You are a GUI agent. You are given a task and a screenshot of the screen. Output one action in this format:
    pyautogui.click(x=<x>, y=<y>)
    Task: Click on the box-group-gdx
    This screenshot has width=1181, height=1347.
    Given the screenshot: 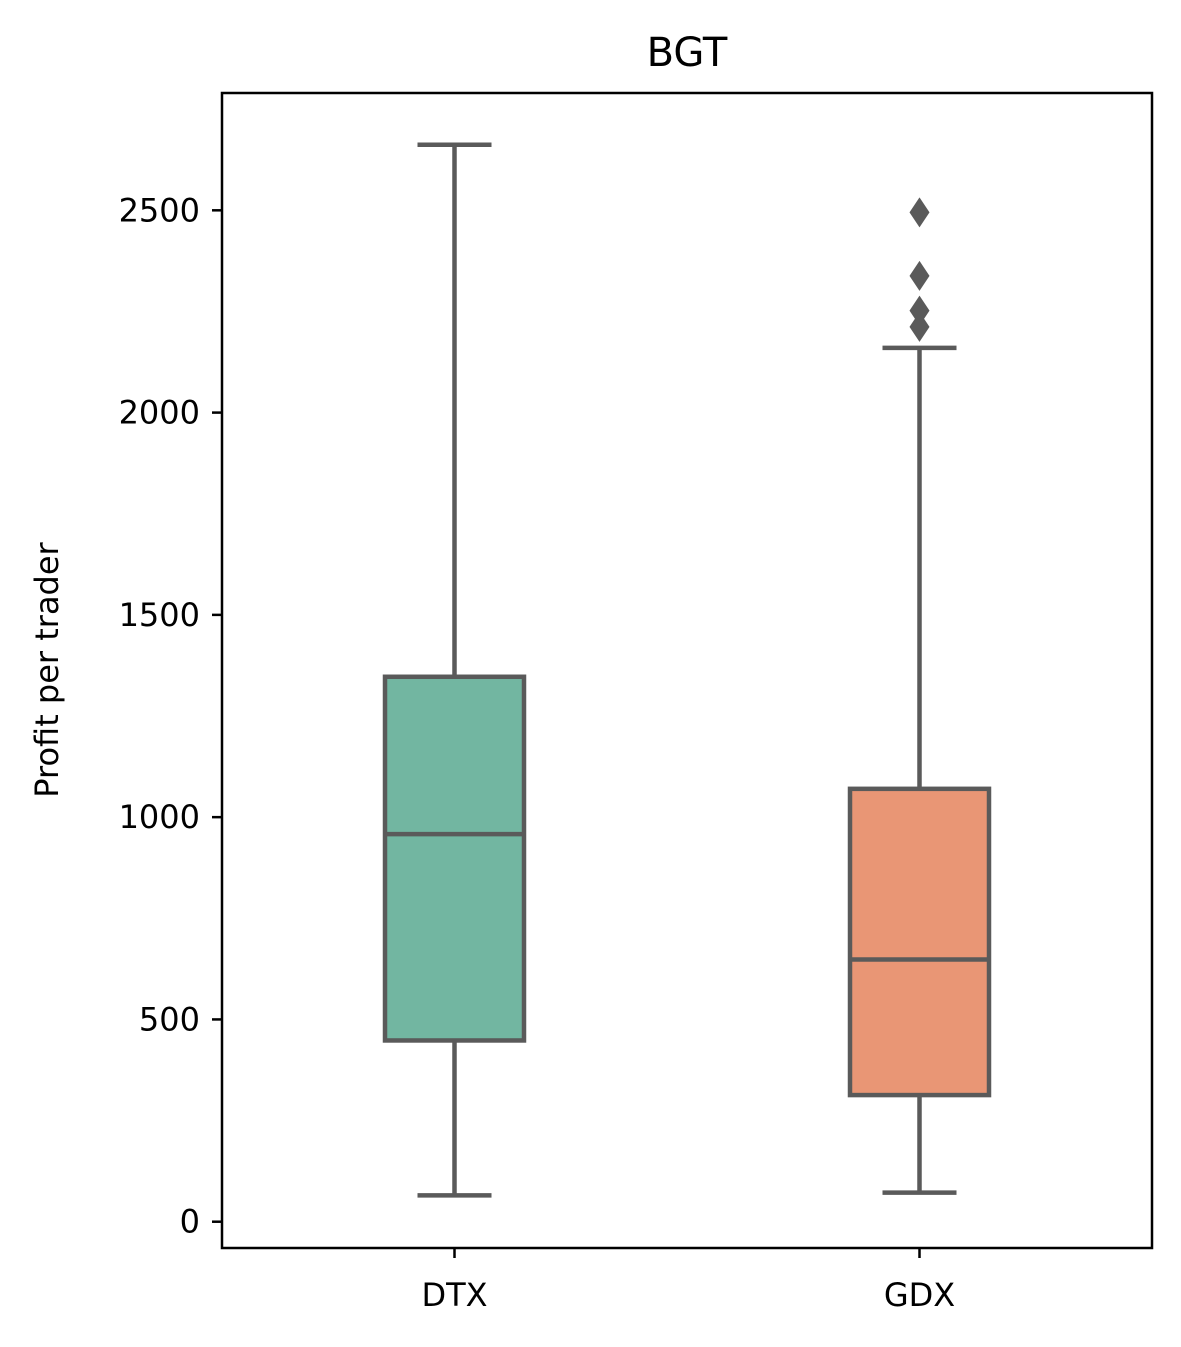 What is the action you would take?
    pyautogui.click(x=919, y=696)
    